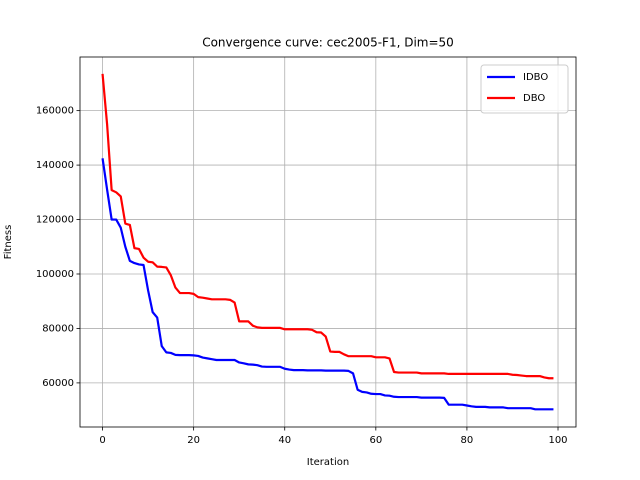  Describe the element at coordinates (58, 383) in the screenshot. I see `y-tick-label: 60000` at that location.